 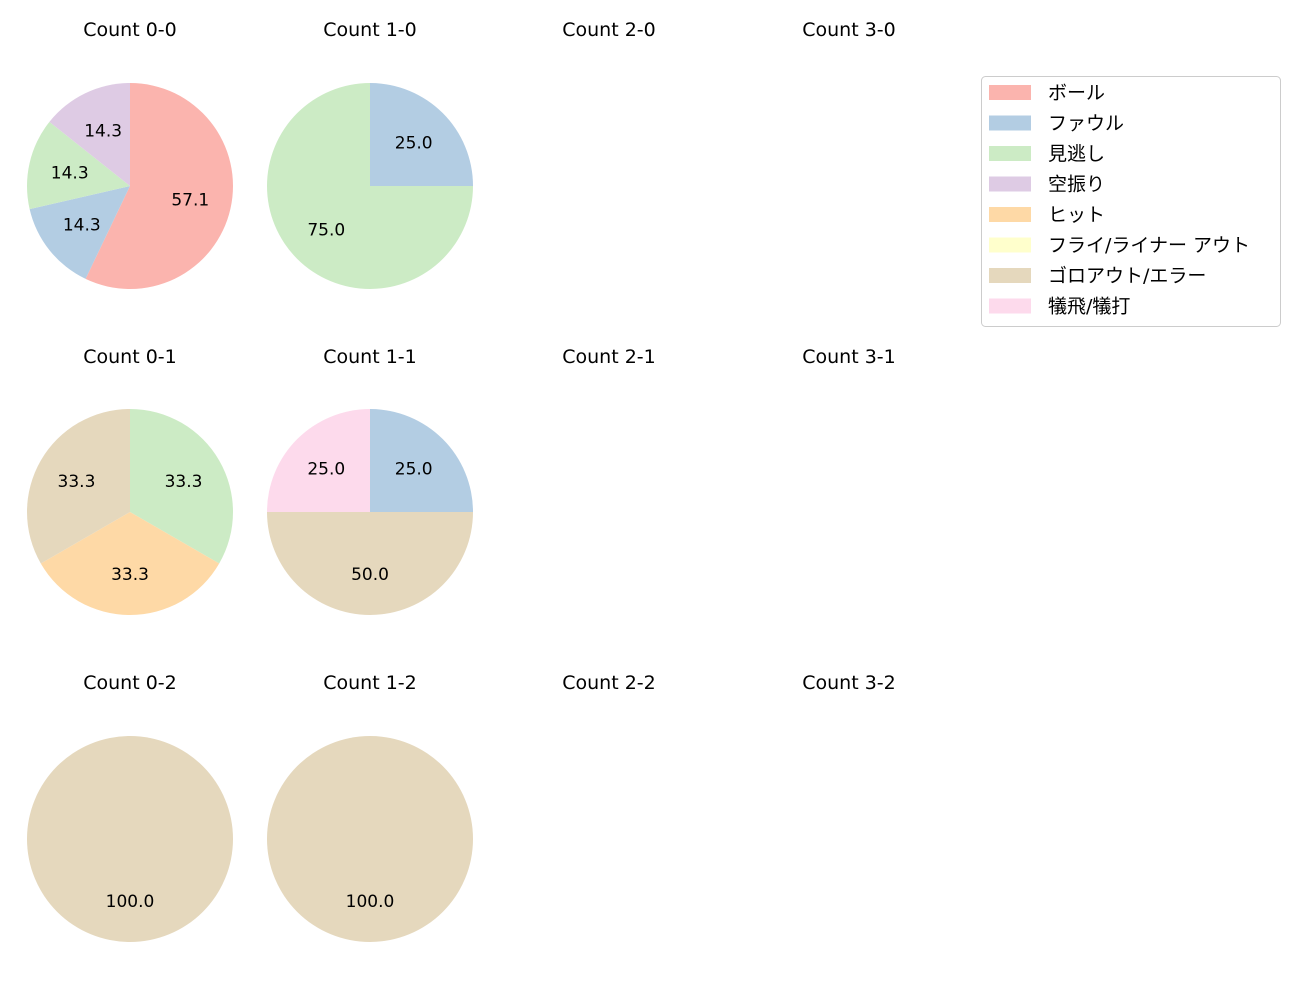 I want to click on pie-subplot: Count 3-2, so click(x=849, y=683).